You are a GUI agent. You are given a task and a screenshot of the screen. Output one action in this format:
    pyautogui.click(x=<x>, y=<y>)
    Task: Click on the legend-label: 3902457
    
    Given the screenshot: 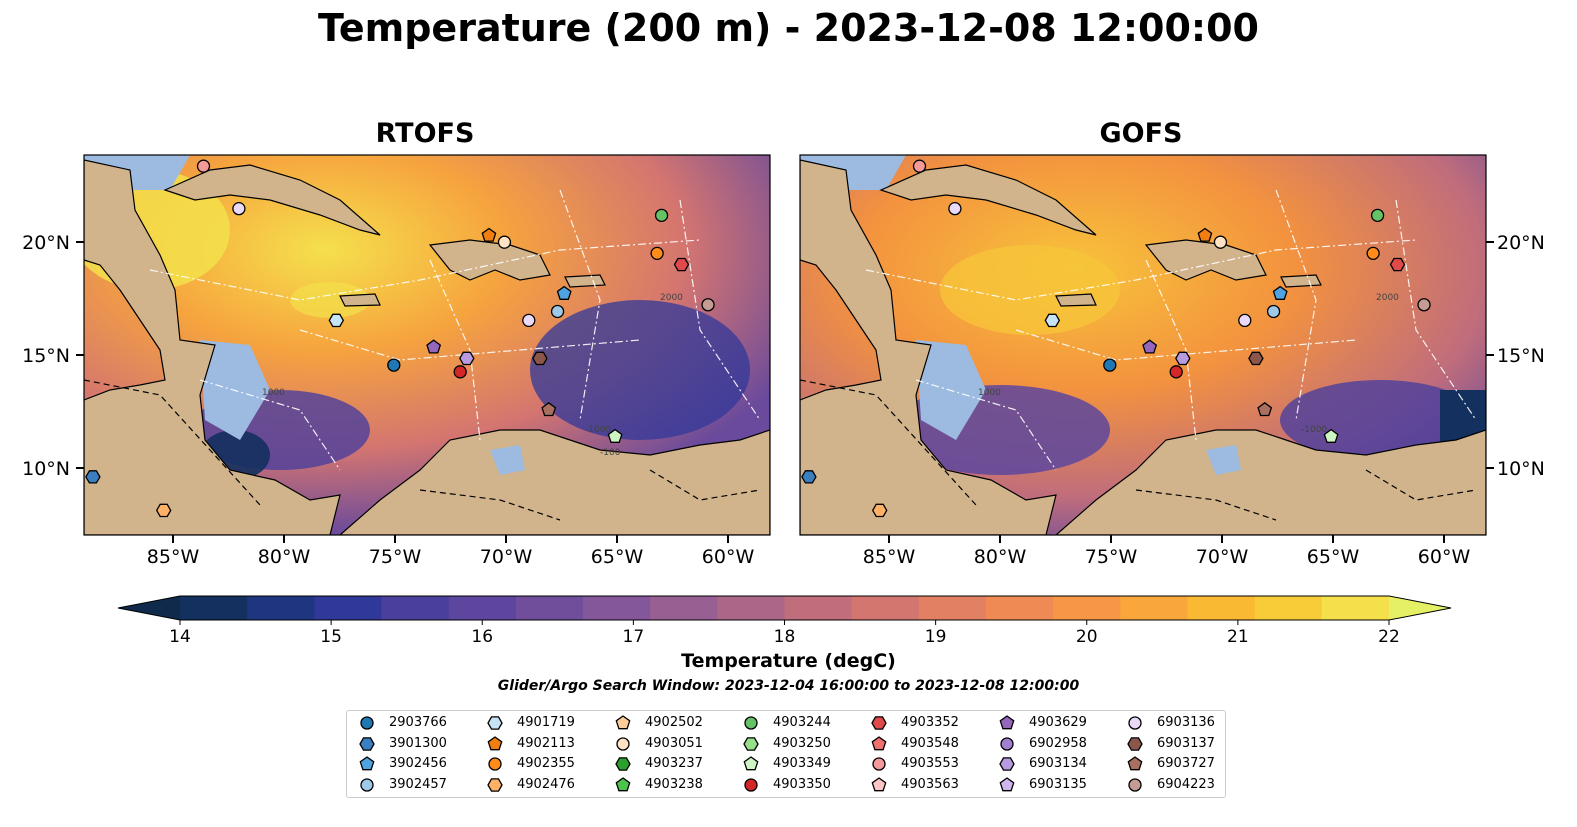 What is the action you would take?
    pyautogui.click(x=418, y=784)
    